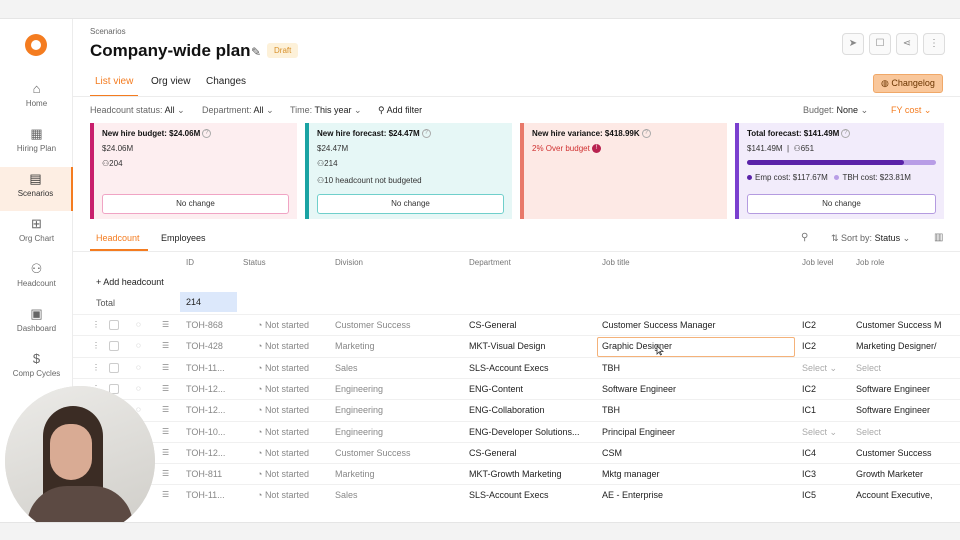  I want to click on col-header-status: Status, so click(254, 262).